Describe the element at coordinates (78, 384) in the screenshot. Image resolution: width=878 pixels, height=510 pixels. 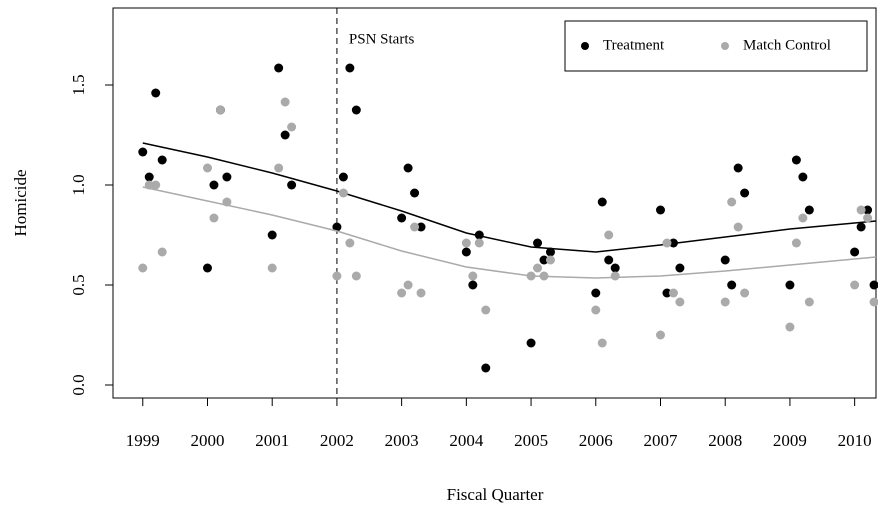
I see `y-tick-label: 0.0` at that location.